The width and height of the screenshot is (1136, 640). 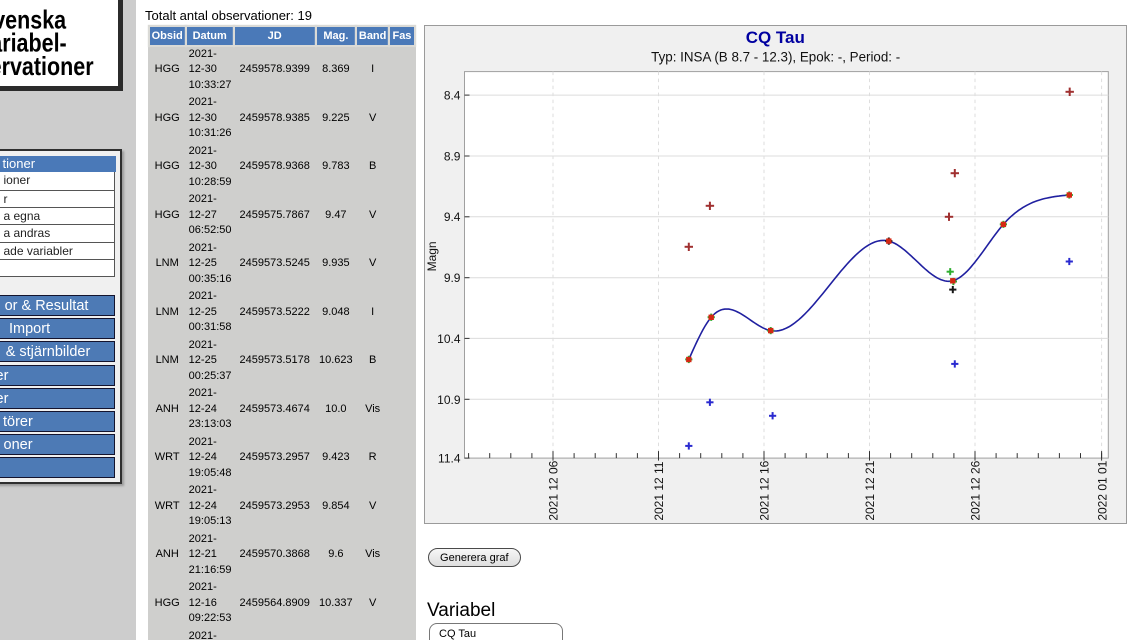 What do you see at coordinates (451, 217) in the screenshot?
I see `svg-text: 9.4` at bounding box center [451, 217].